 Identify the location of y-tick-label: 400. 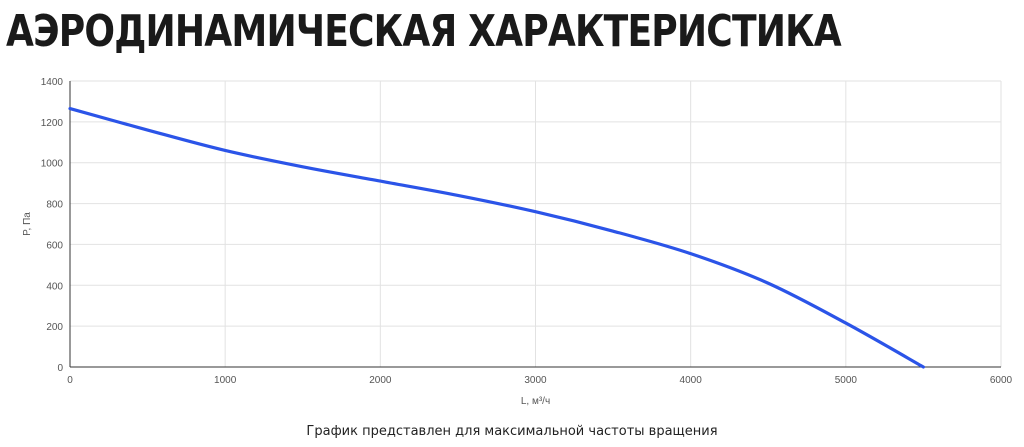
(54, 286).